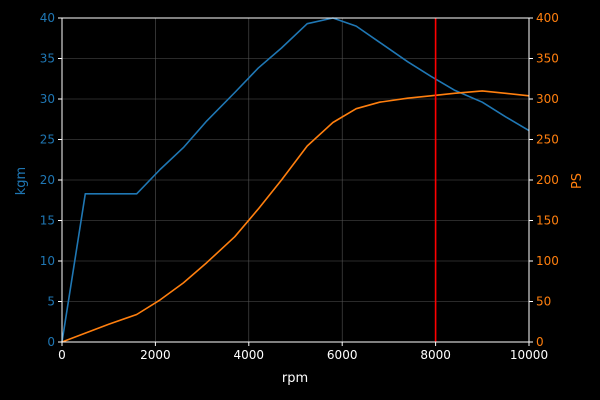 This screenshot has height=400, width=600. What do you see at coordinates (47, 99) in the screenshot?
I see `y-left-tick-label: 30` at bounding box center [47, 99].